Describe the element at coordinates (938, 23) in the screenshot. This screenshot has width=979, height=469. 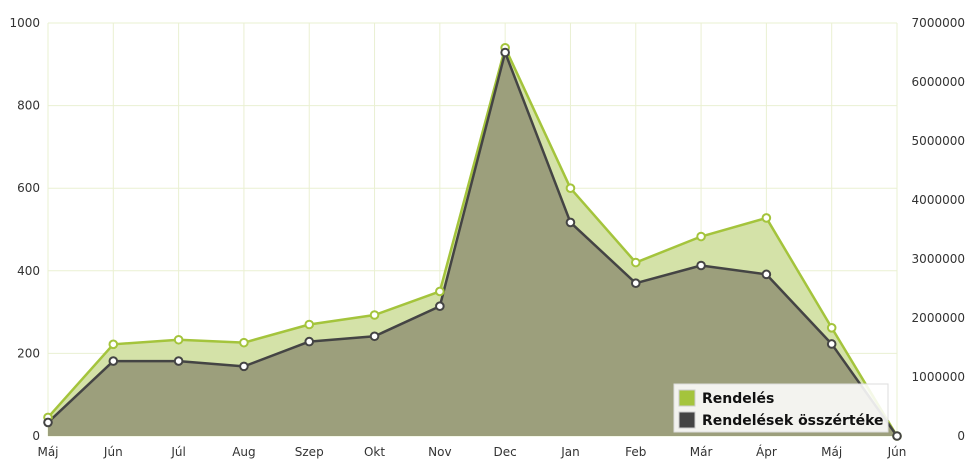
I see `y-right-tick-label: 7000000` at that location.